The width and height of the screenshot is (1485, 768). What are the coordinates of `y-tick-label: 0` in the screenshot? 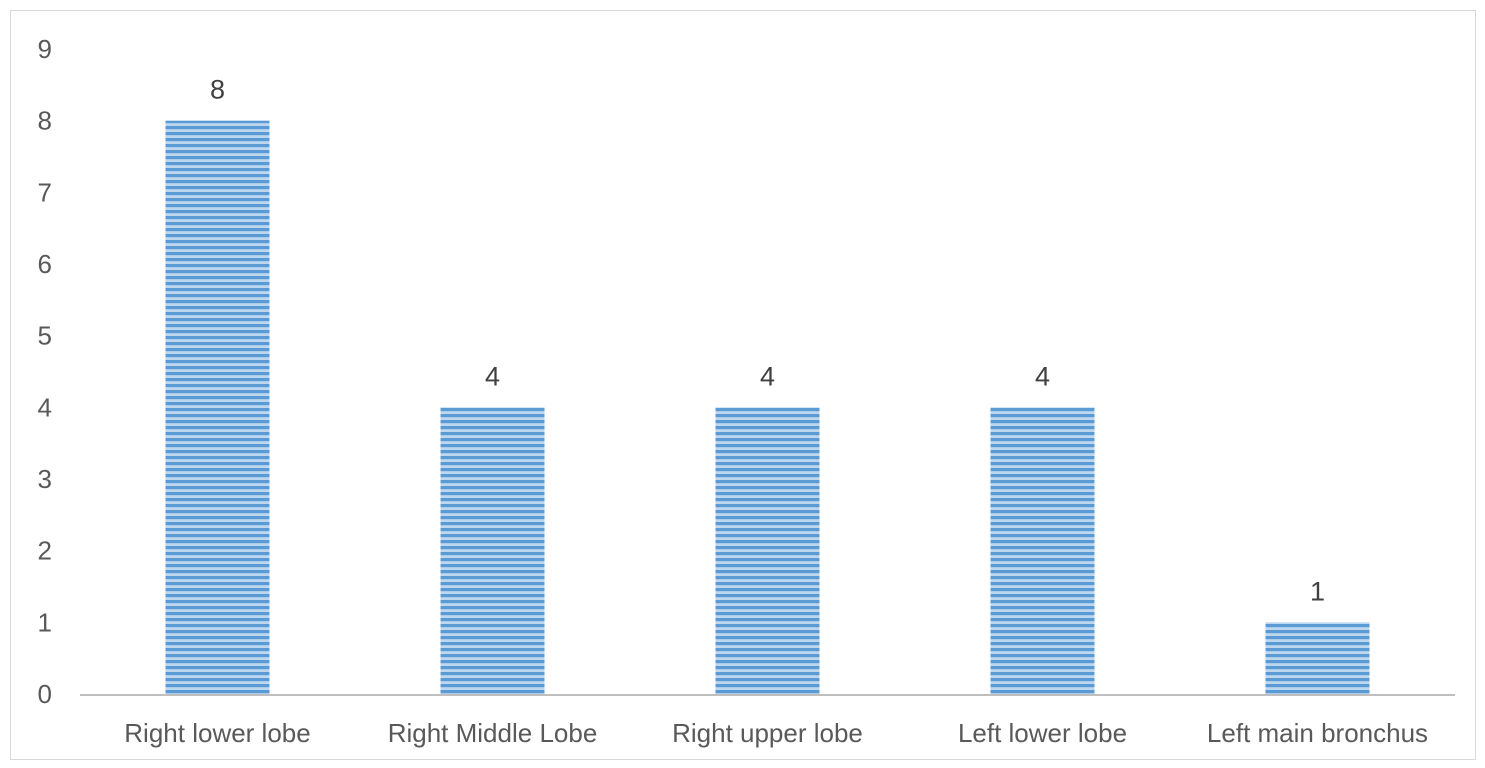 It's located at (45, 694).